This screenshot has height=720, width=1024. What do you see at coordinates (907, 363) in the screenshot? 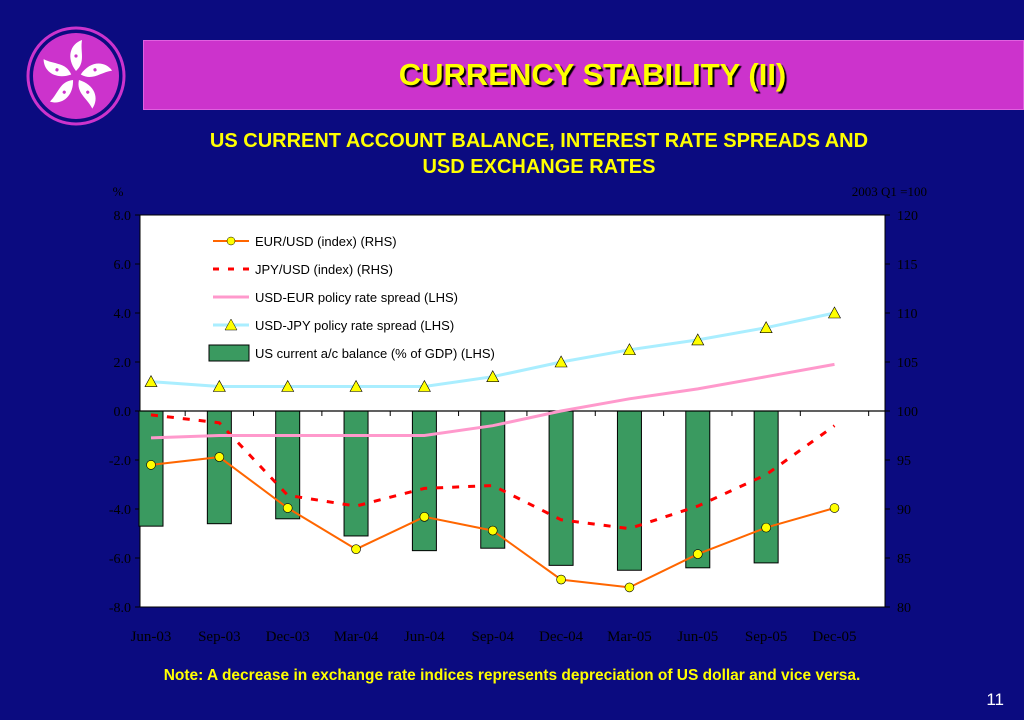
I see `right-tick-label: 105` at bounding box center [907, 363].